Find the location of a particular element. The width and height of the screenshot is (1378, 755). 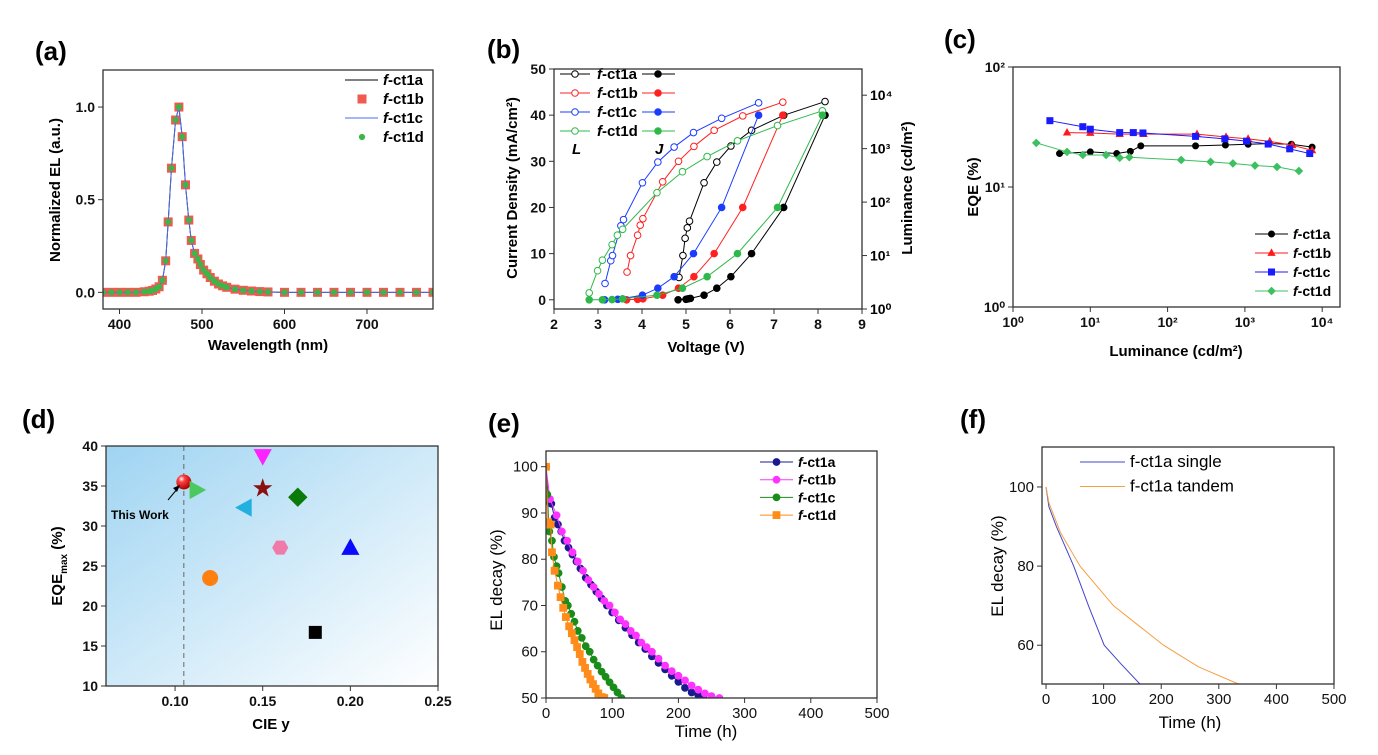

y-tick-label: 1.0 is located at coordinates (86, 107).